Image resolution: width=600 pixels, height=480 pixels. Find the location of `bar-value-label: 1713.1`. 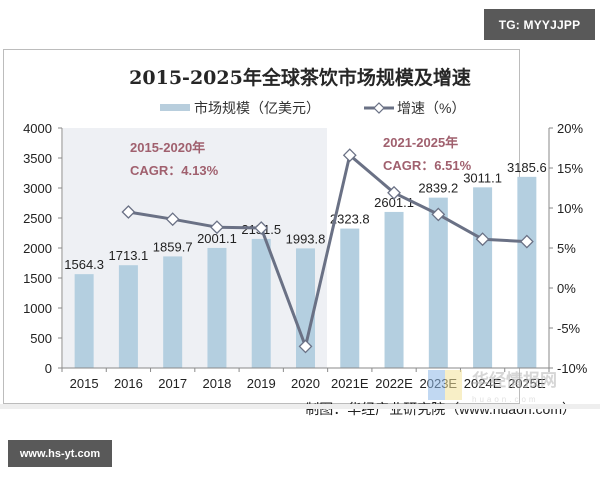

bar-value-label: 1713.1 is located at coordinates (129, 255).